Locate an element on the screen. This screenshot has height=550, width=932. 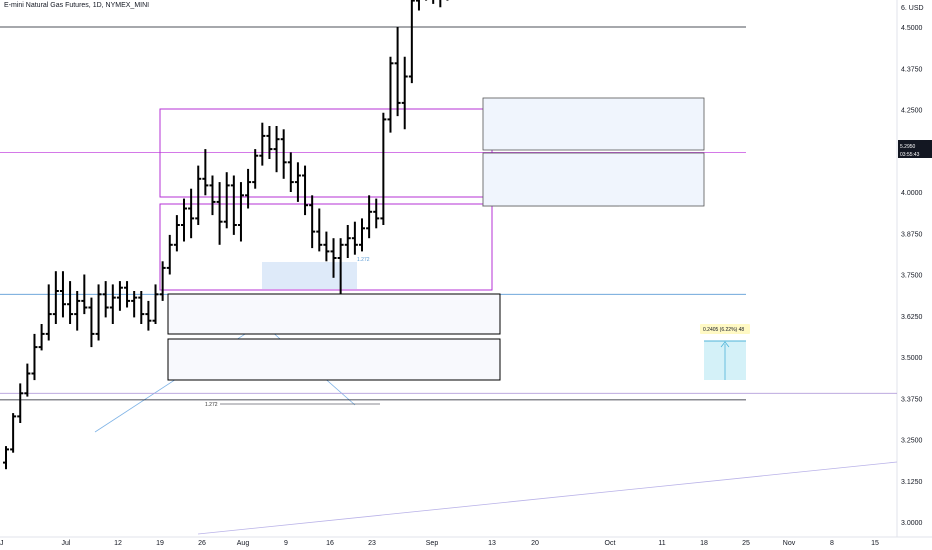
x-tick-label: 13 is located at coordinates (492, 543).